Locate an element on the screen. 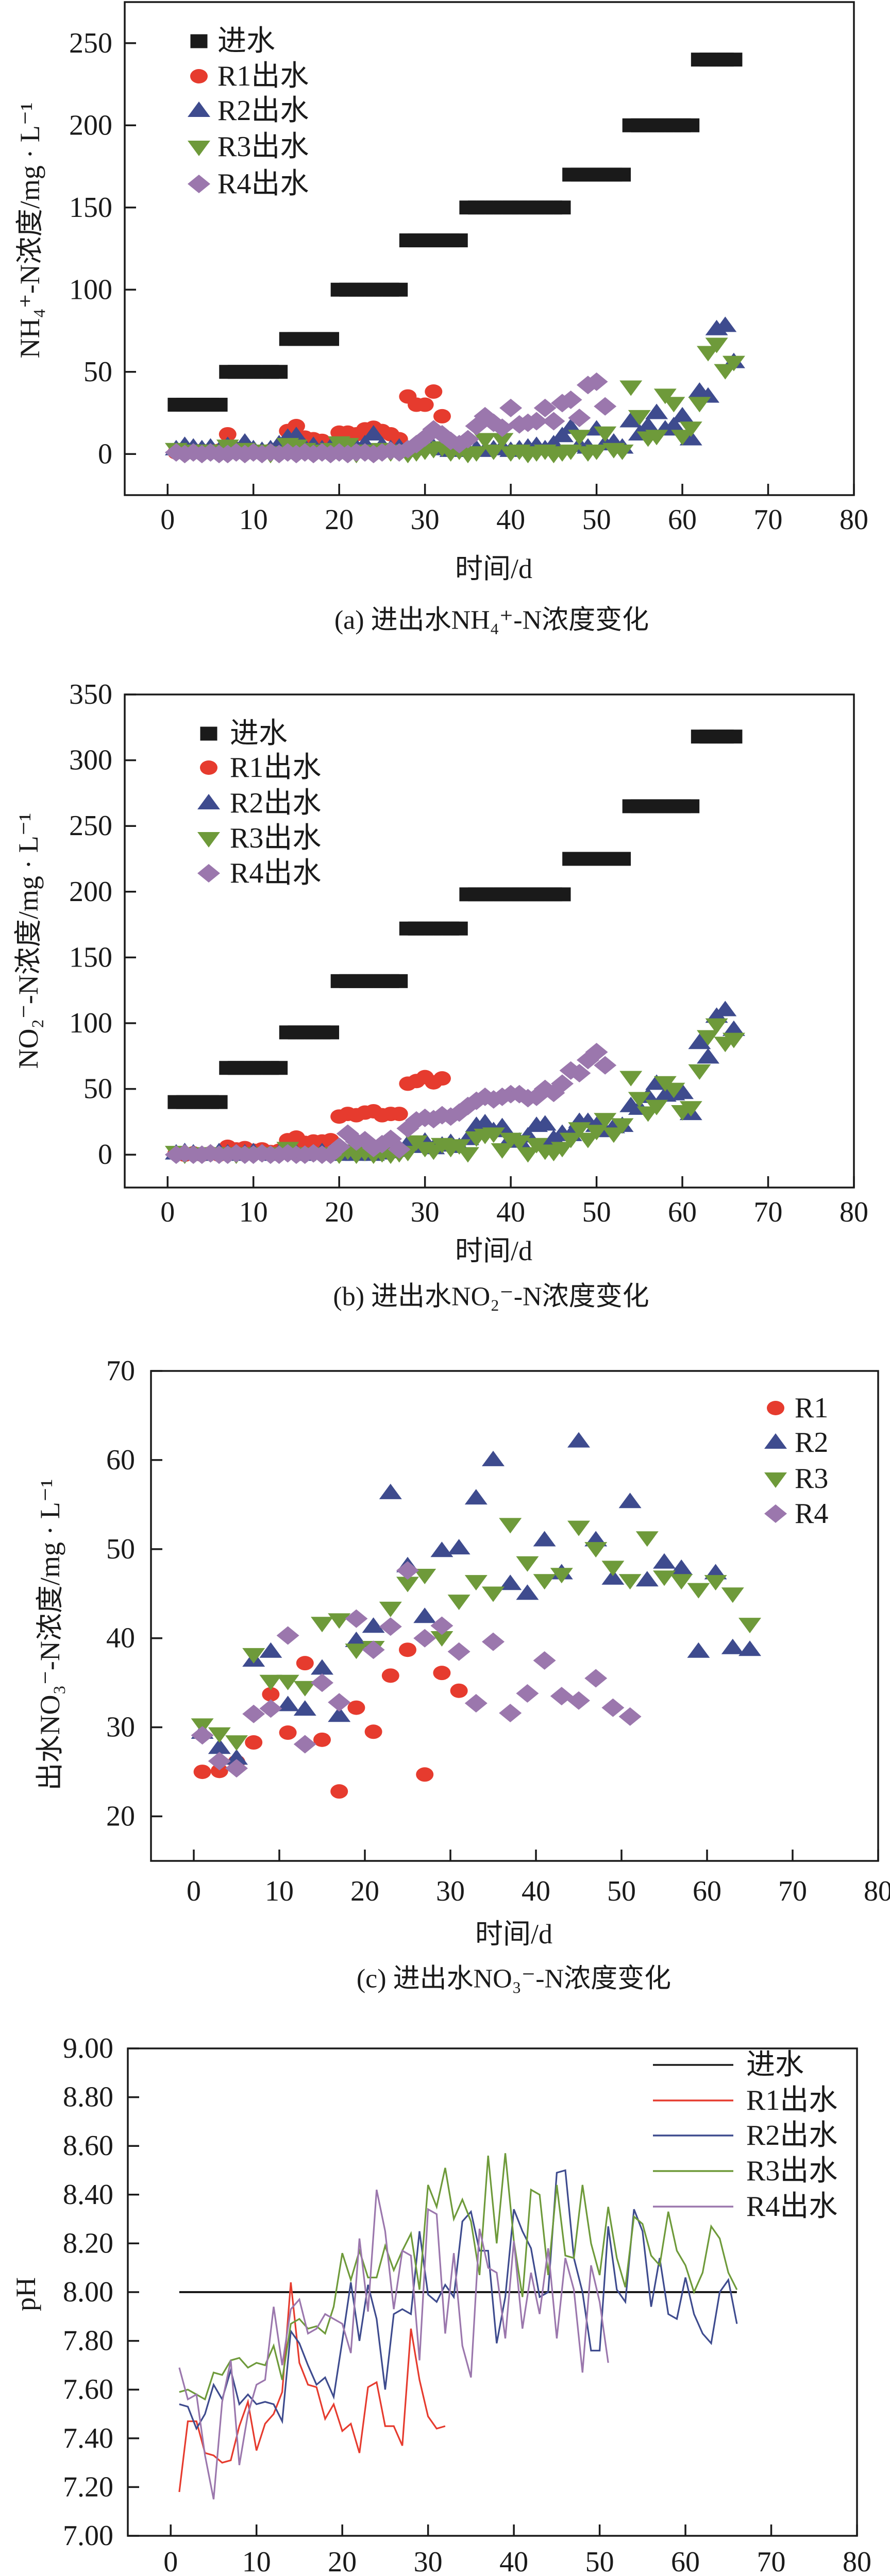  x-tick-label: 50 is located at coordinates (621, 1891).